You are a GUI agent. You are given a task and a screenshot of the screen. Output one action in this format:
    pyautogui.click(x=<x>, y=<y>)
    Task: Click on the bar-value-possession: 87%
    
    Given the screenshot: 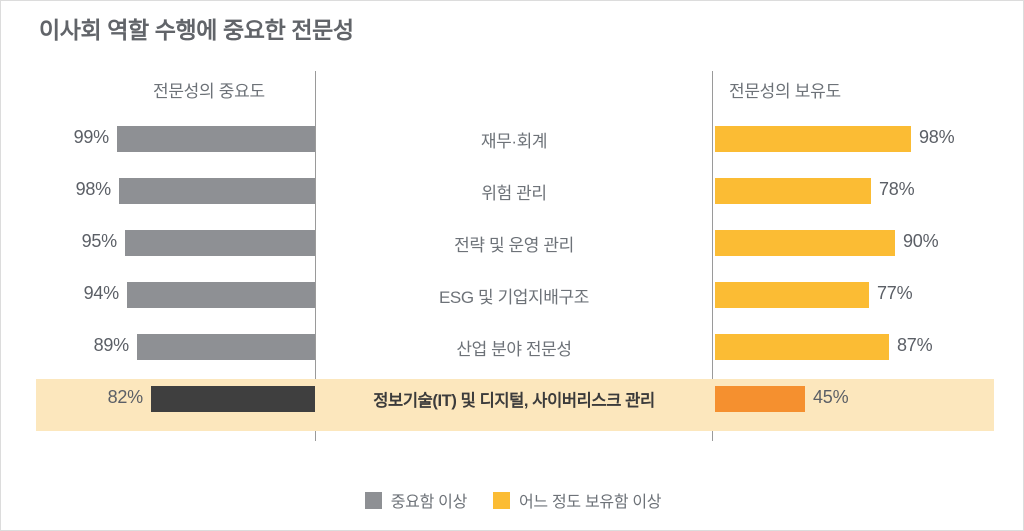 What is the action you would take?
    pyautogui.click(x=915, y=345)
    